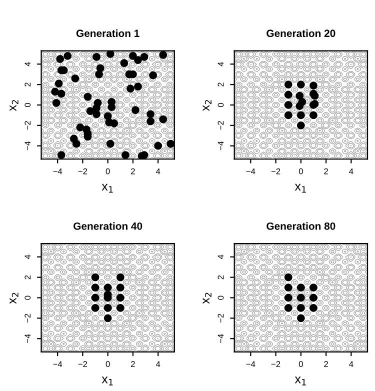  What do you see at coordinates (108, 226) in the screenshot?
I see `chart-title: Generation 40` at bounding box center [108, 226].